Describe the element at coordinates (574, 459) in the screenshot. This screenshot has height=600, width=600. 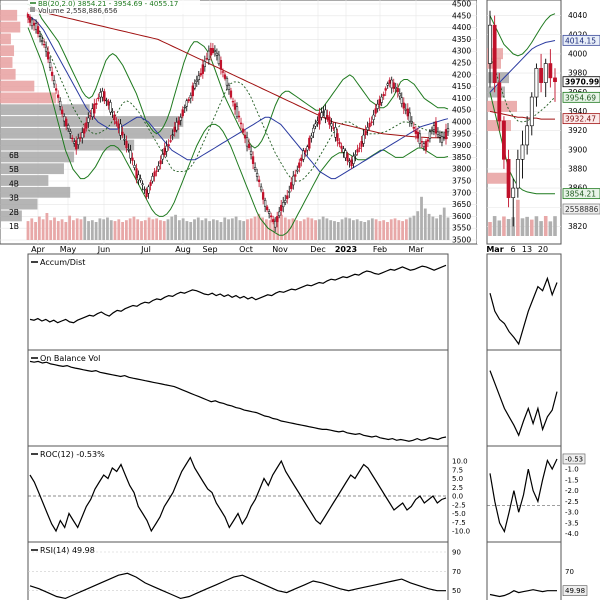
I see `zoom-roc-tick-label: -0.53` at that location.